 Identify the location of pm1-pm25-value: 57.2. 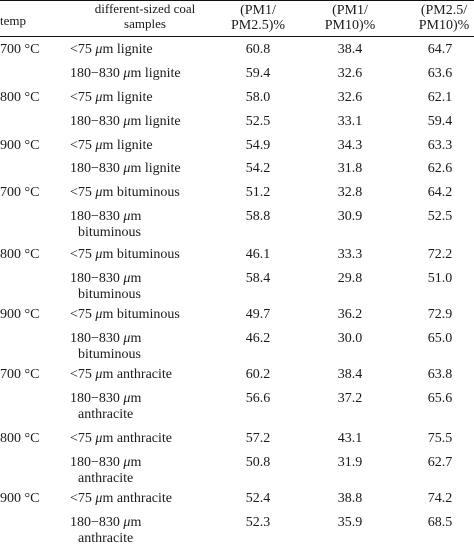
(258, 438).